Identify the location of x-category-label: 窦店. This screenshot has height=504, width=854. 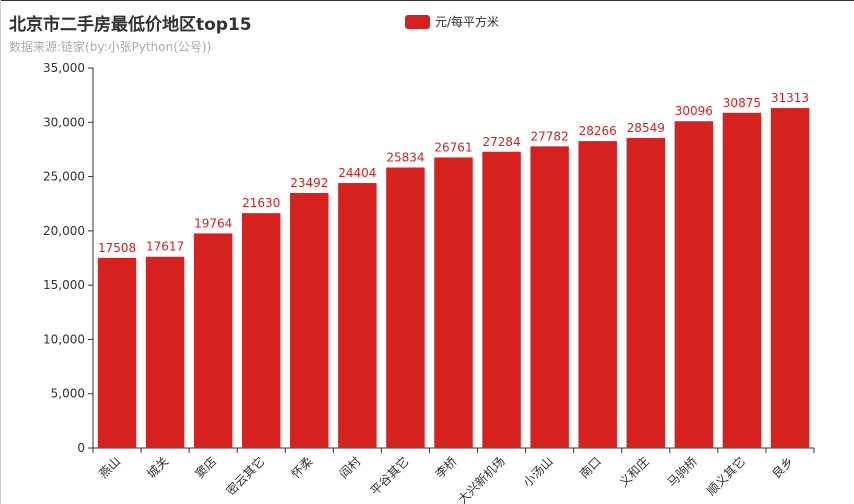
(205, 467).